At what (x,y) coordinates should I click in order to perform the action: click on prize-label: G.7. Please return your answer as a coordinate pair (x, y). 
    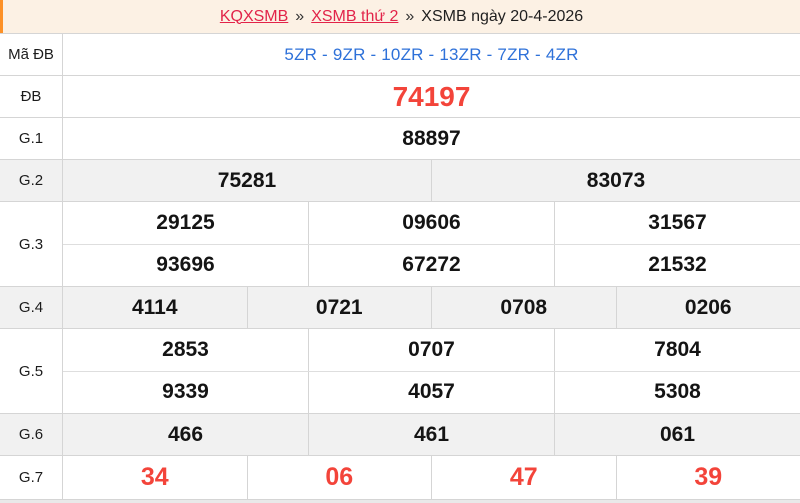
    Looking at the image, I should click on (31, 477).